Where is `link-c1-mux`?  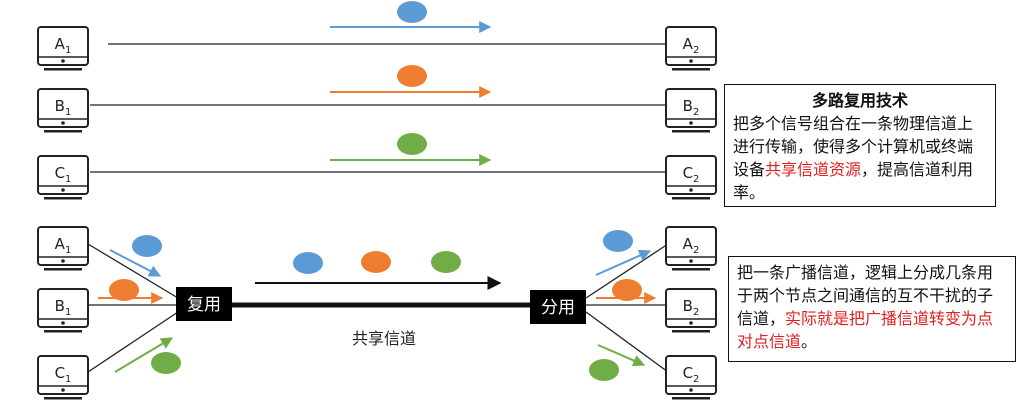 link-c1-mux is located at coordinates (133, 342).